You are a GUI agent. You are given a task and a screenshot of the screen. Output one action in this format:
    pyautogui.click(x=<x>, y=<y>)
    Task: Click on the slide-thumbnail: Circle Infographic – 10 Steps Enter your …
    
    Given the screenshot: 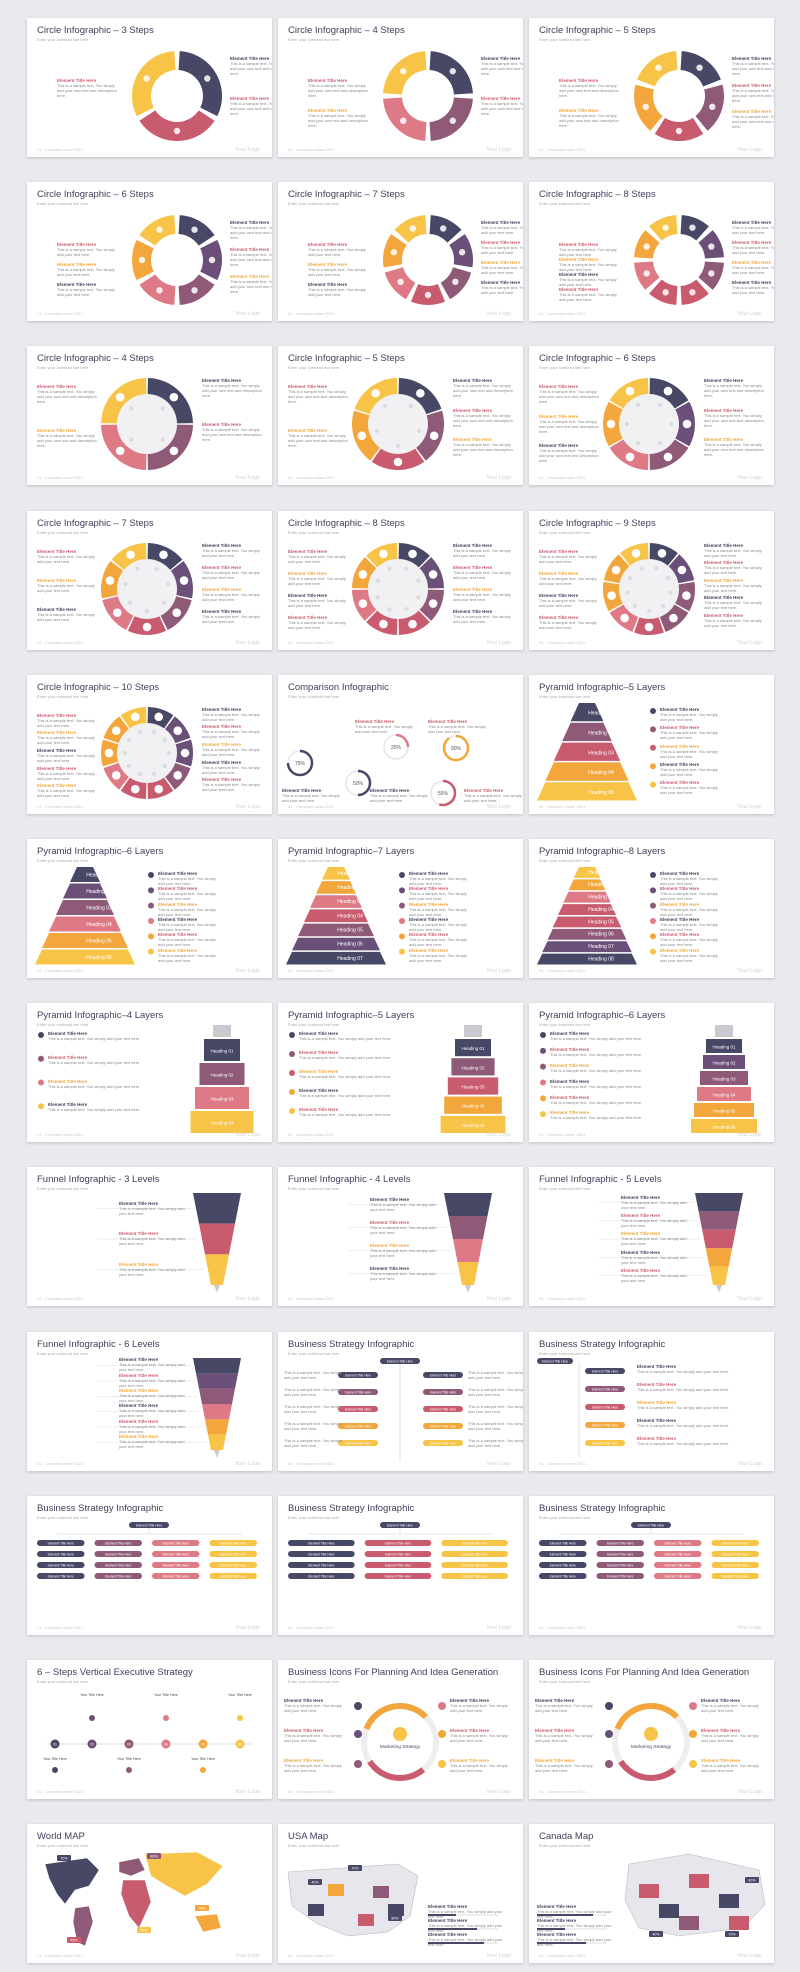 What is the action you would take?
    pyautogui.click(x=149, y=744)
    